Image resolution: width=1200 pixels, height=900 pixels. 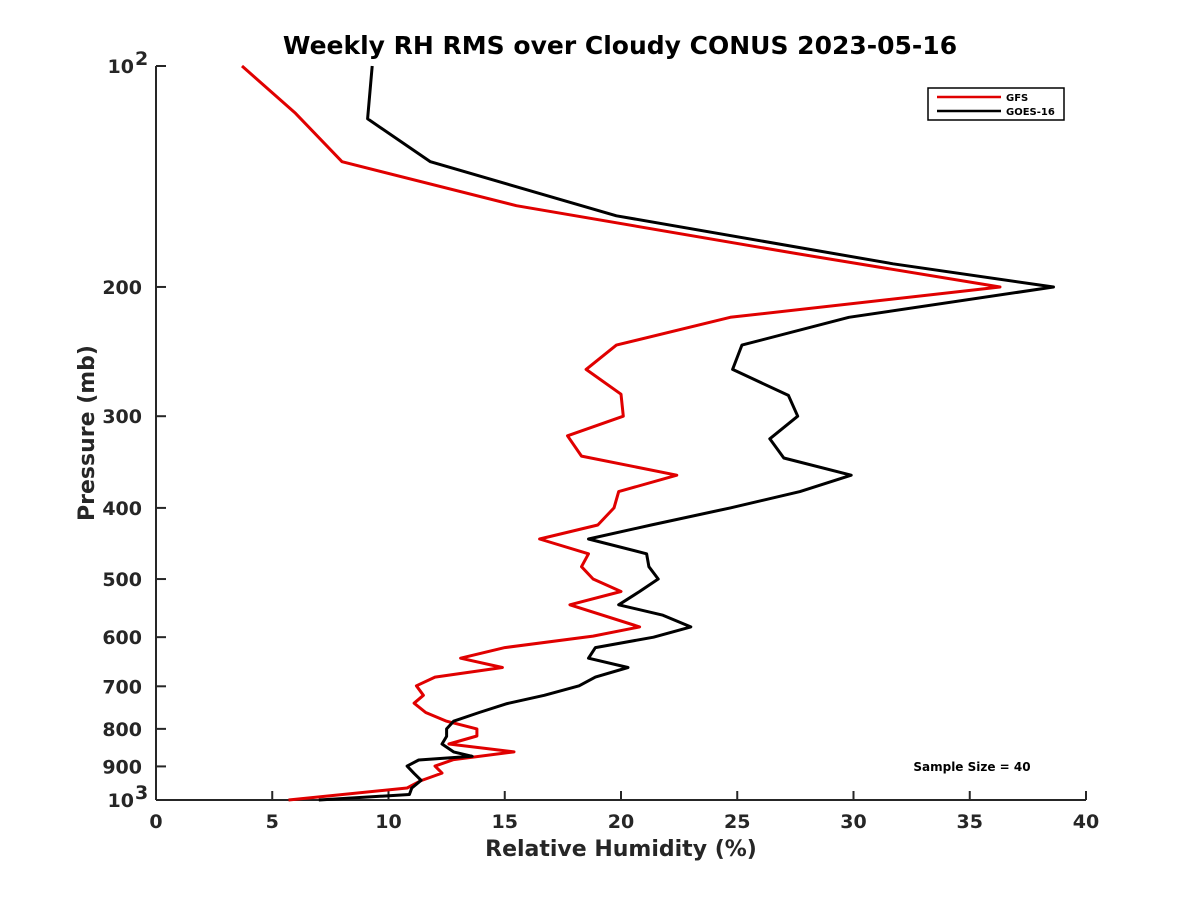 What do you see at coordinates (155, 822) in the screenshot?
I see `x-tick-label: 0` at bounding box center [155, 822].